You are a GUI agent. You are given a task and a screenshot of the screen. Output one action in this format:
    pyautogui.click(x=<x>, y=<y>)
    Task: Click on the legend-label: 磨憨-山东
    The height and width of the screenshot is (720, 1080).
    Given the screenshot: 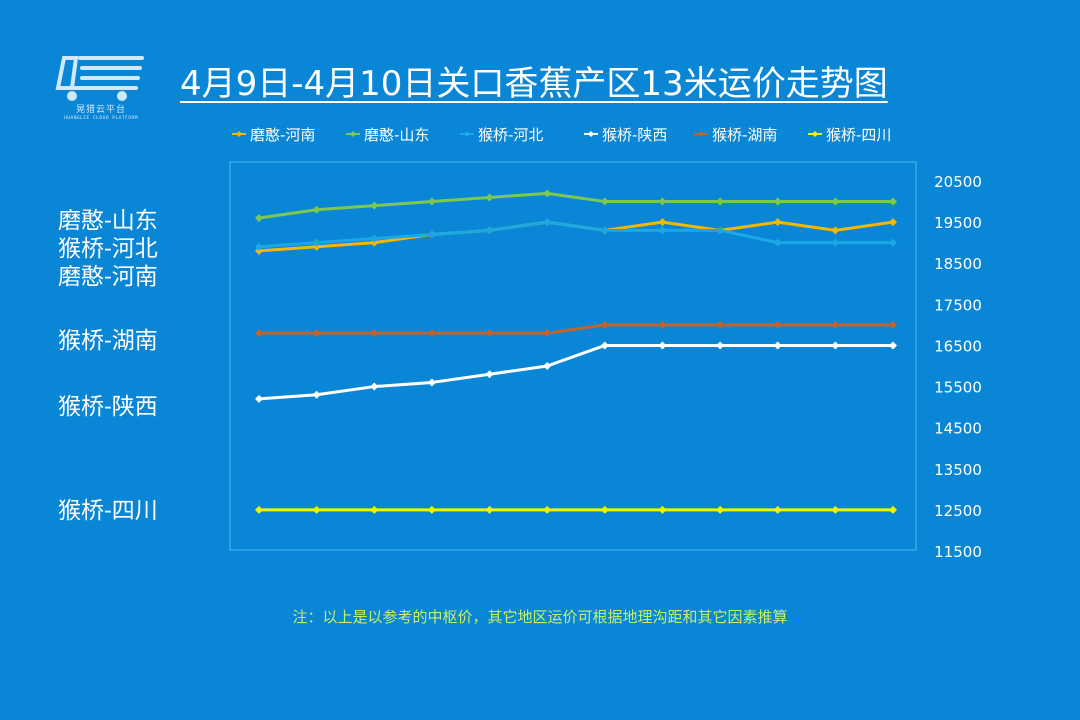 What is the action you would take?
    pyautogui.click(x=396, y=135)
    